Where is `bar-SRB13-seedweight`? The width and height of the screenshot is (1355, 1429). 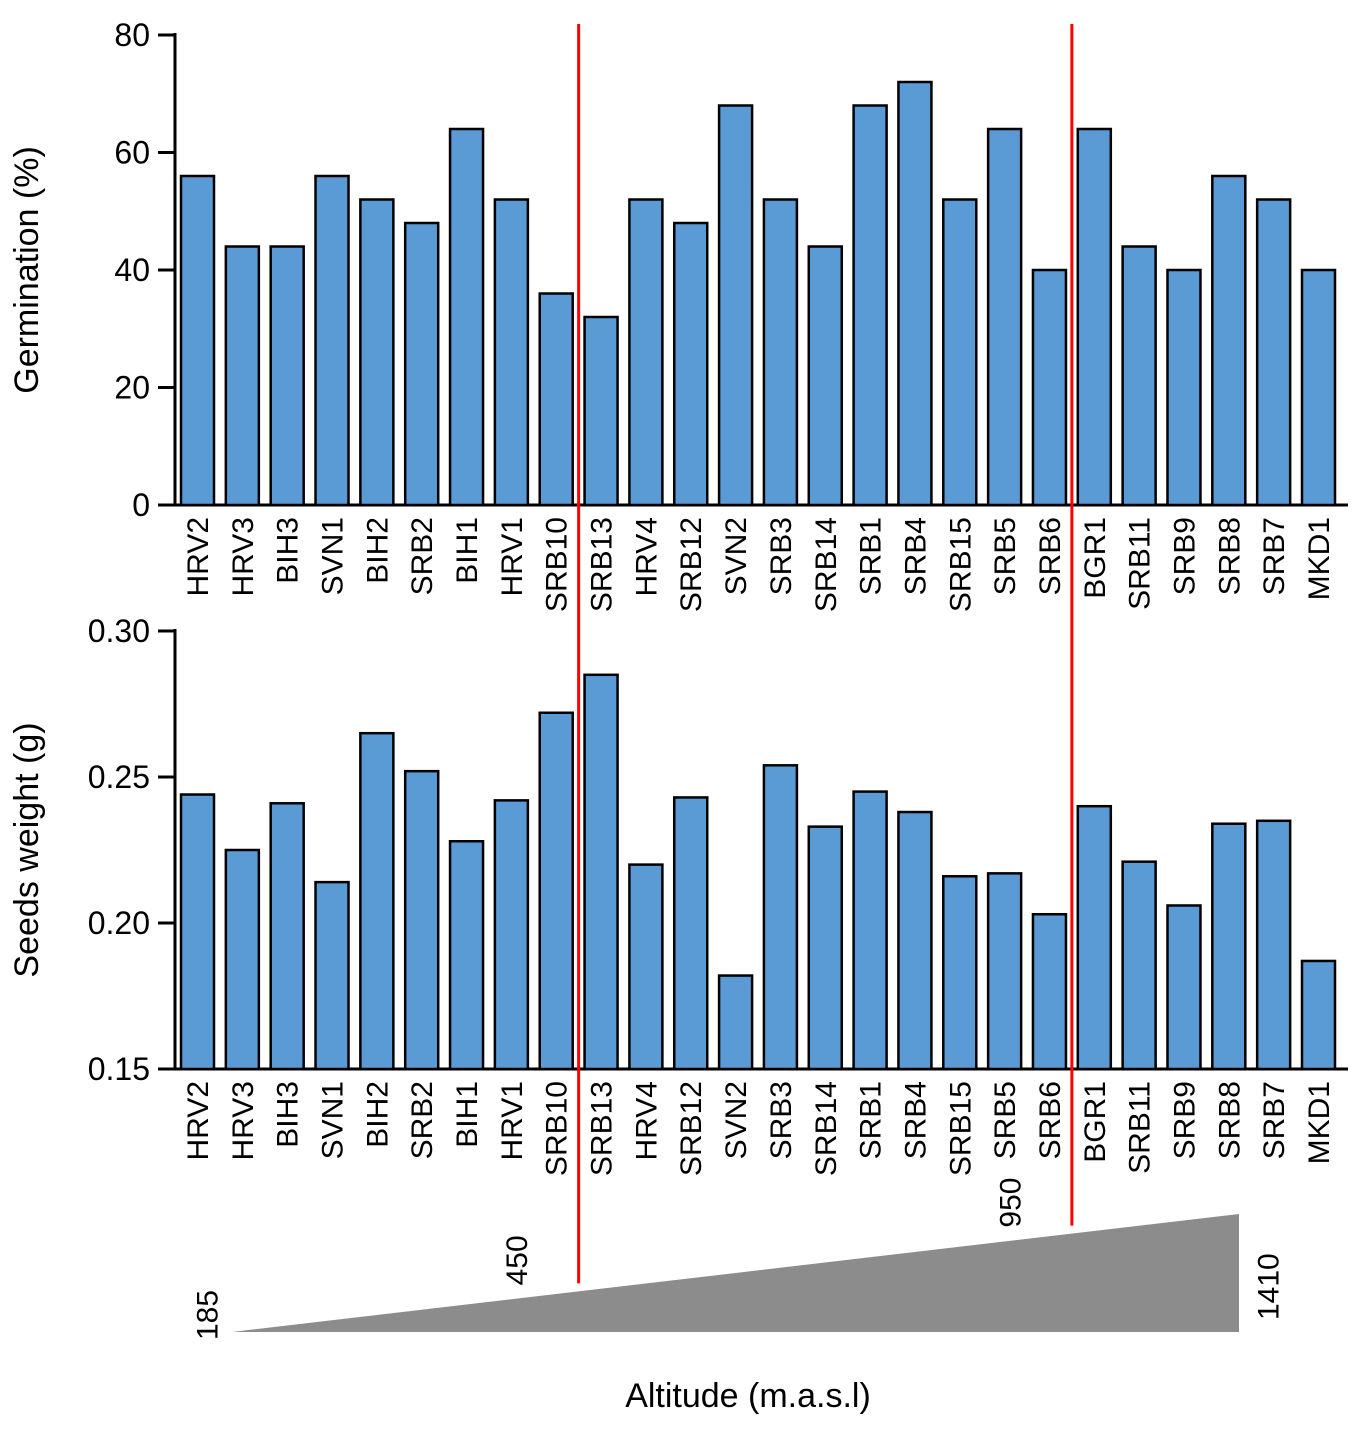 bar-SRB13-seedweight is located at coordinates (601, 872).